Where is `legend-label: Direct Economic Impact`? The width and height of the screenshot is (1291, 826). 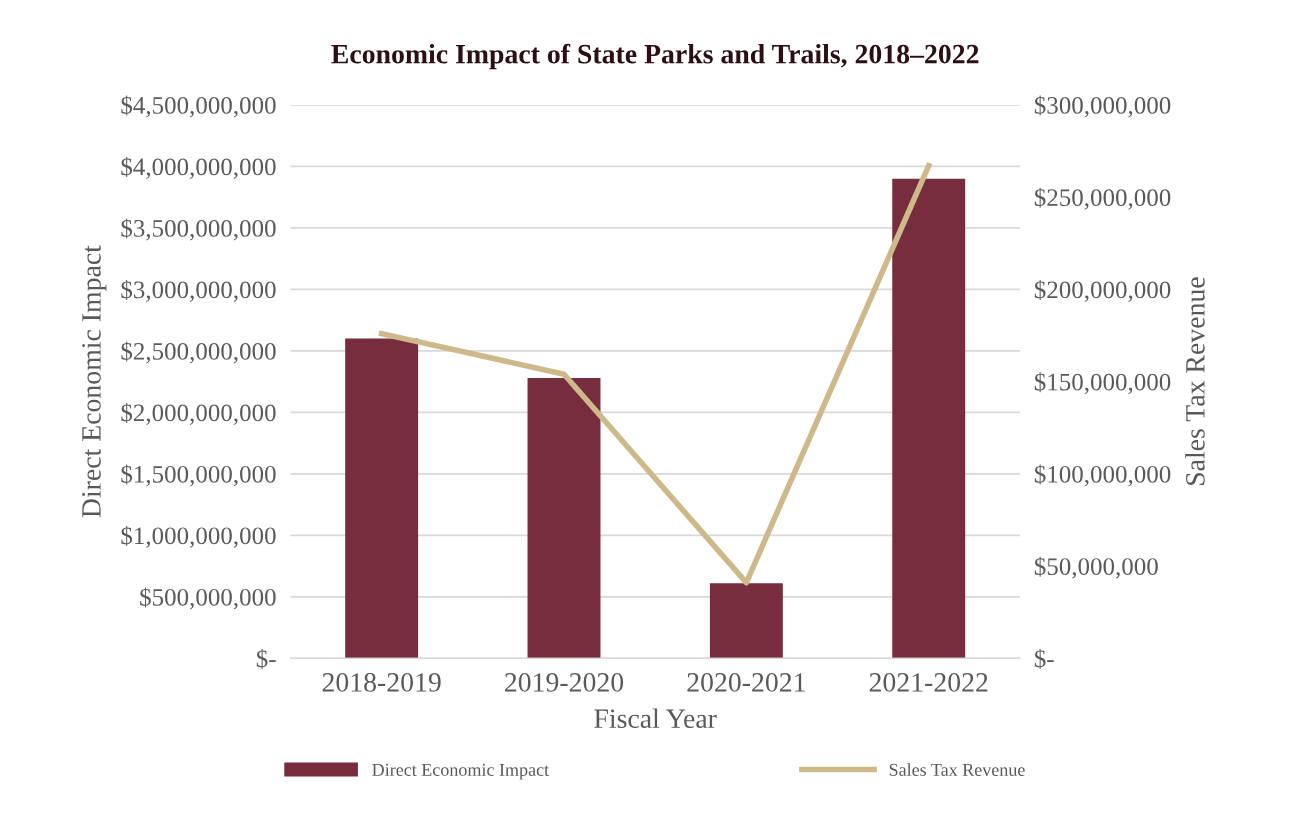
legend-label: Direct Economic Impact is located at coordinates (461, 771).